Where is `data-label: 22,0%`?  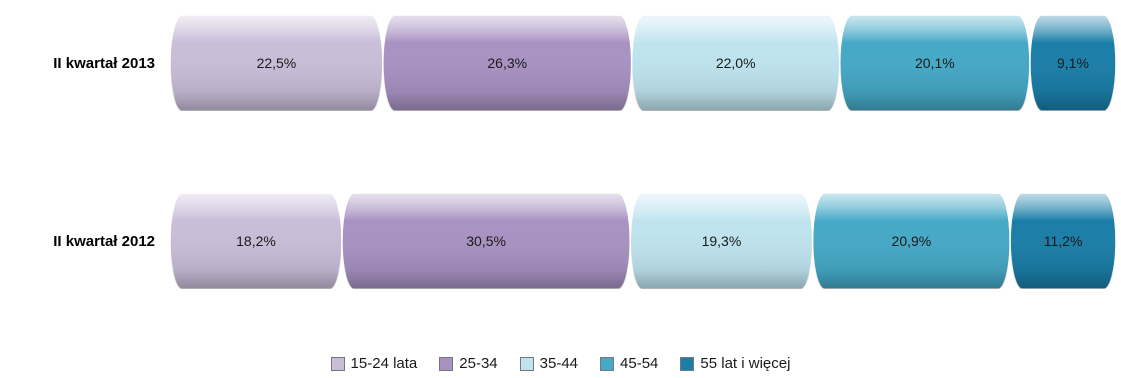 data-label: 22,0% is located at coordinates (736, 63).